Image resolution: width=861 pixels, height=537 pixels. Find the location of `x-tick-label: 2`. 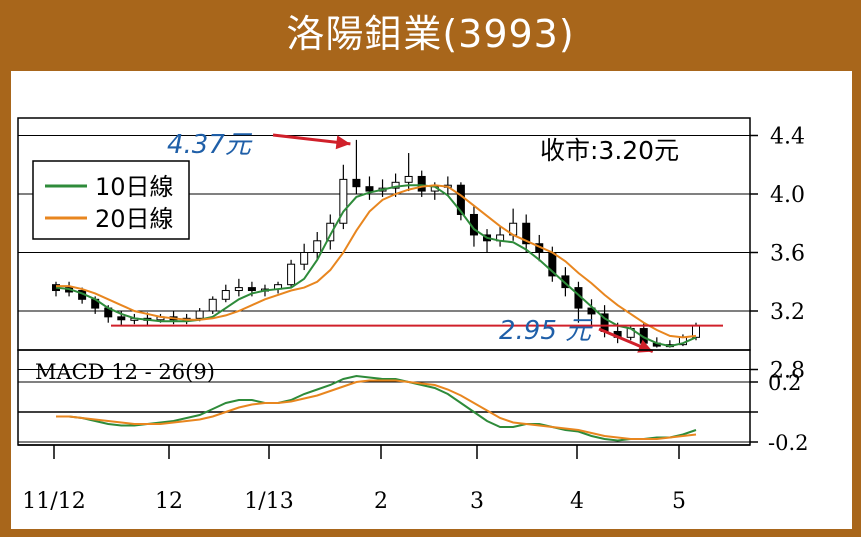

x-tick-label: 2 is located at coordinates (381, 501).